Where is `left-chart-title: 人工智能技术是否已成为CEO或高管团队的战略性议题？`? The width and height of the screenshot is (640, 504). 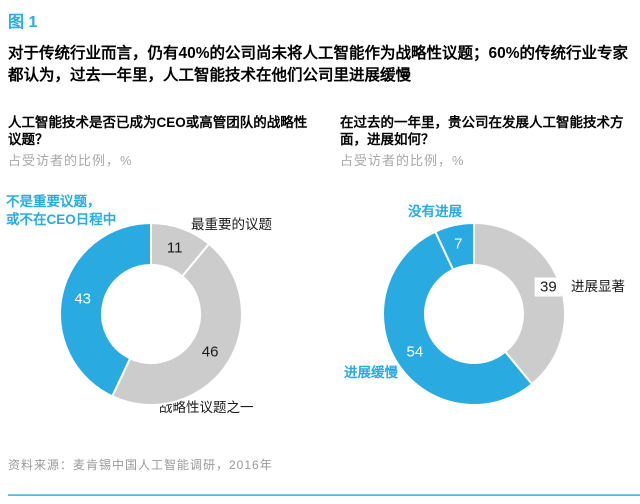 left-chart-title: 人工智能技术是否已成为CEO或高管团队的战略性议题？ is located at coordinates (158, 131).